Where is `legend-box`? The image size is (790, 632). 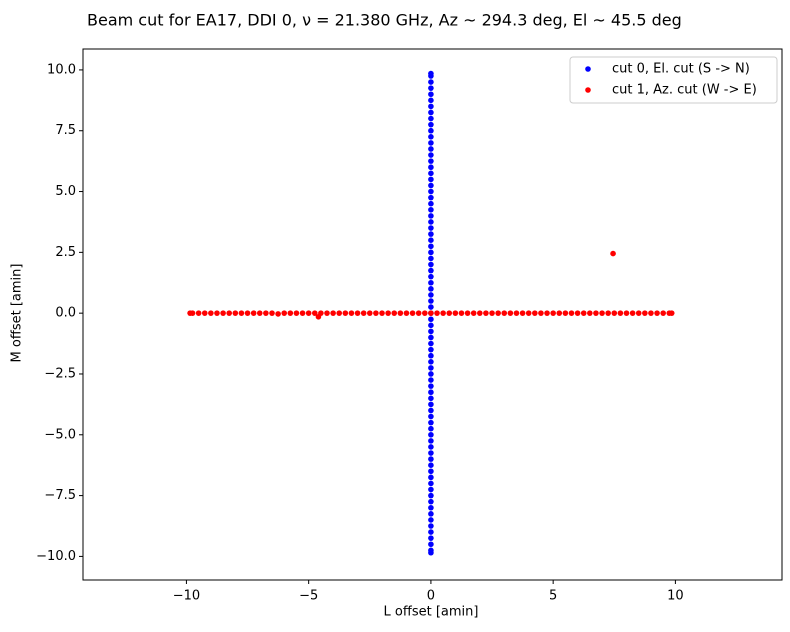 legend-box is located at coordinates (673, 80).